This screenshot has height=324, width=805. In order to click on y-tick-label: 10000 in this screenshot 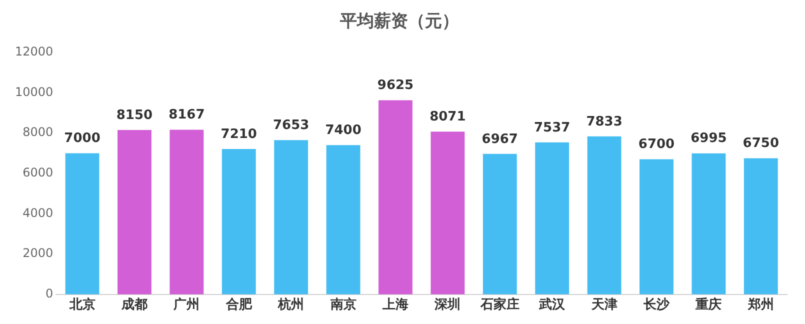, I will do `click(34, 91)`.